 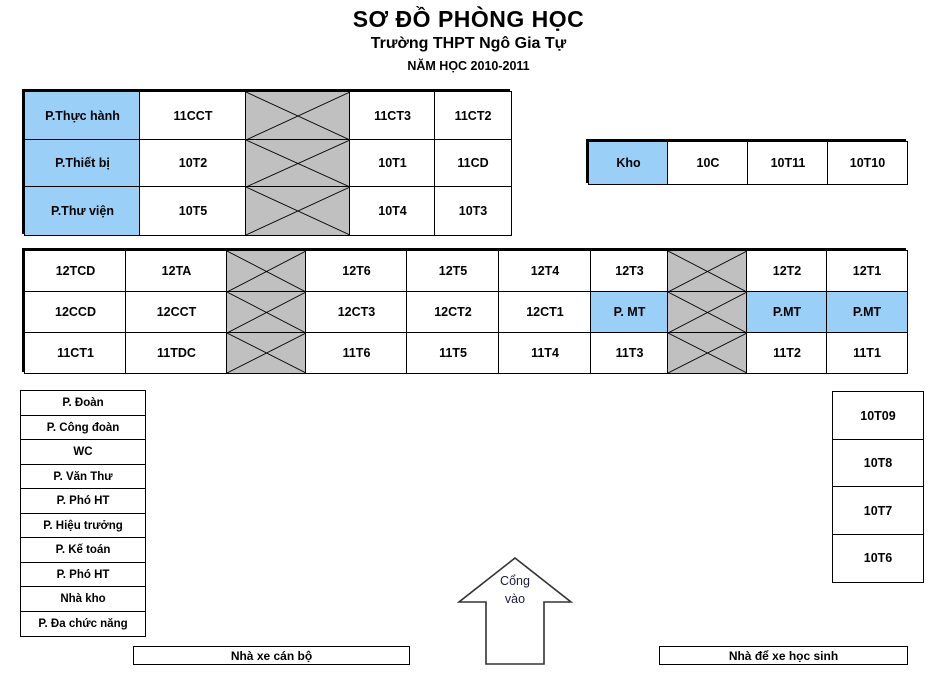 What do you see at coordinates (356, 271) in the screenshot?
I see `room-cell: 12T6` at bounding box center [356, 271].